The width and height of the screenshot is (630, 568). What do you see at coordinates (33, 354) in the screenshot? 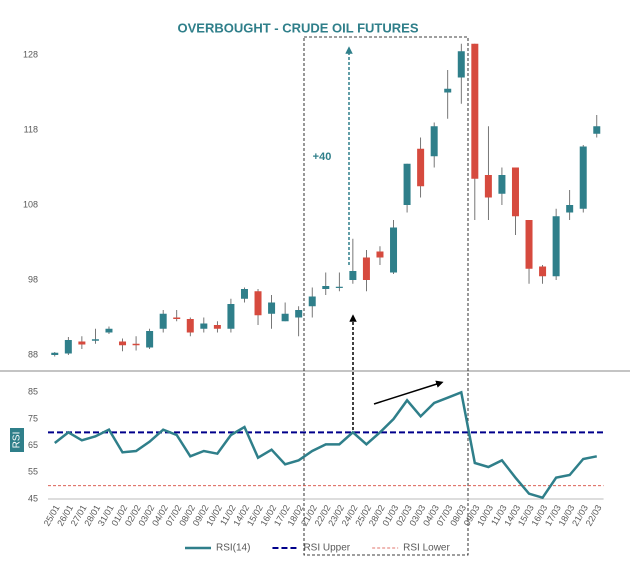
I see `y-tick-label: 88` at bounding box center [33, 354].